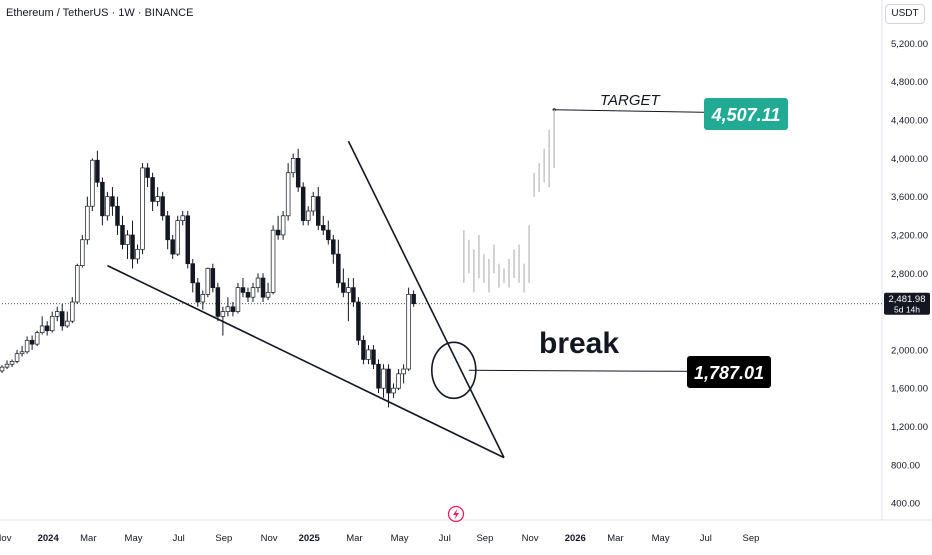  I want to click on x-tick-label: 2026, so click(575, 538).